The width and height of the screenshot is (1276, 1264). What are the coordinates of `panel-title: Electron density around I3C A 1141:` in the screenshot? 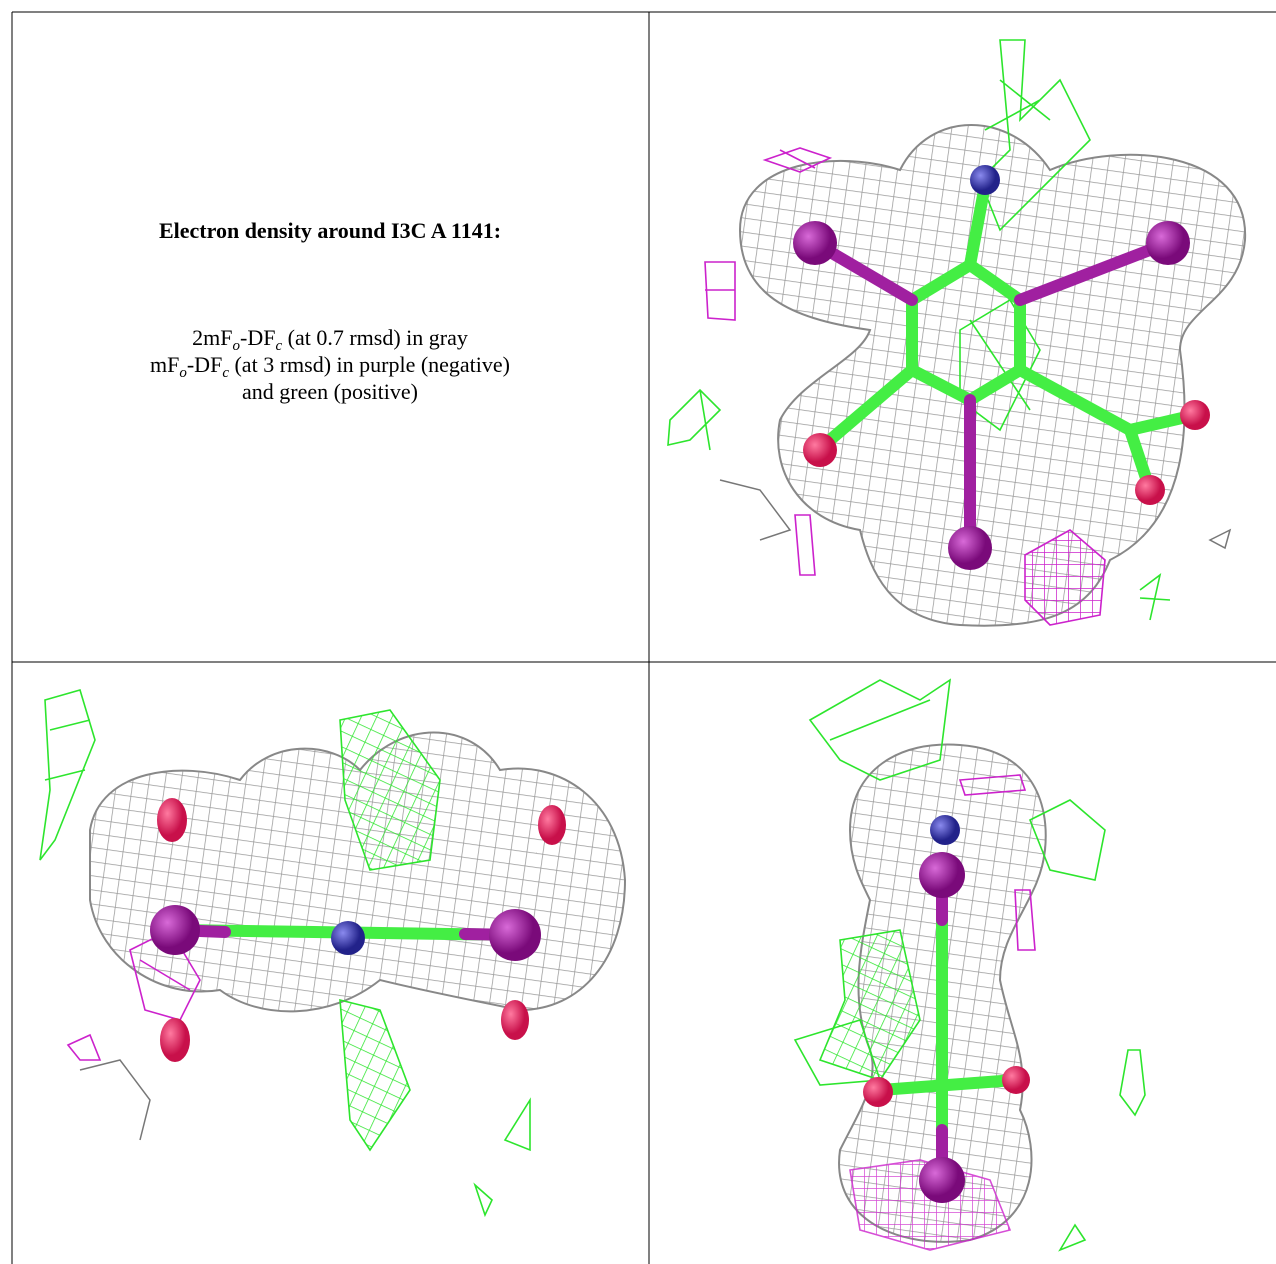 It's located at (330, 230).